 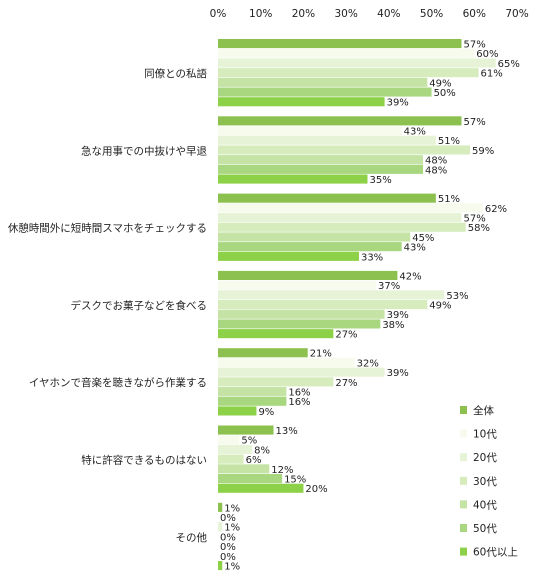 What do you see at coordinates (316, 489) in the screenshot?
I see `data-label: 20%` at bounding box center [316, 489].